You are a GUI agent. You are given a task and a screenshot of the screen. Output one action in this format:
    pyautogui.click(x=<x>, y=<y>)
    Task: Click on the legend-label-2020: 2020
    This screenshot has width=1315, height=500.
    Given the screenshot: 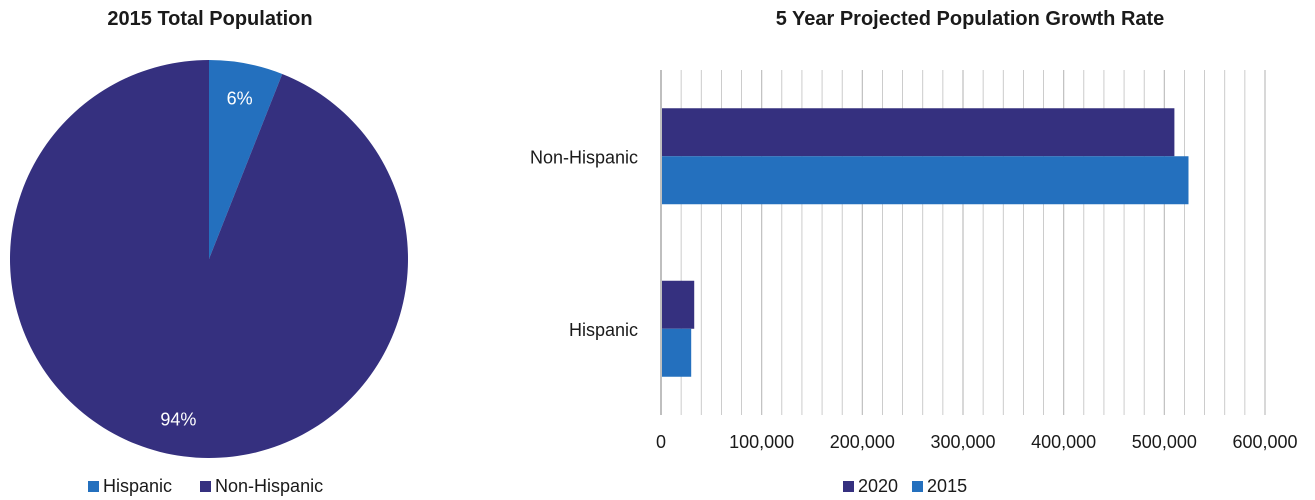 What is the action you would take?
    pyautogui.click(x=878, y=486)
    